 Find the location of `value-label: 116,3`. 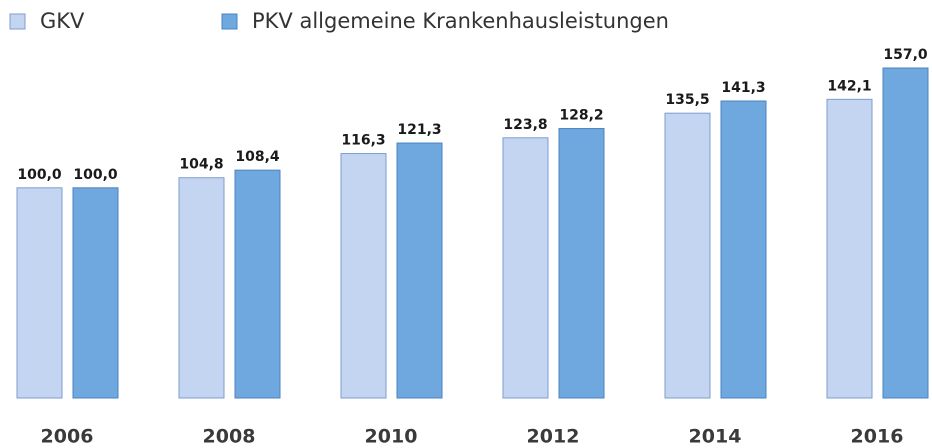

value-label: 116,3 is located at coordinates (363, 141).